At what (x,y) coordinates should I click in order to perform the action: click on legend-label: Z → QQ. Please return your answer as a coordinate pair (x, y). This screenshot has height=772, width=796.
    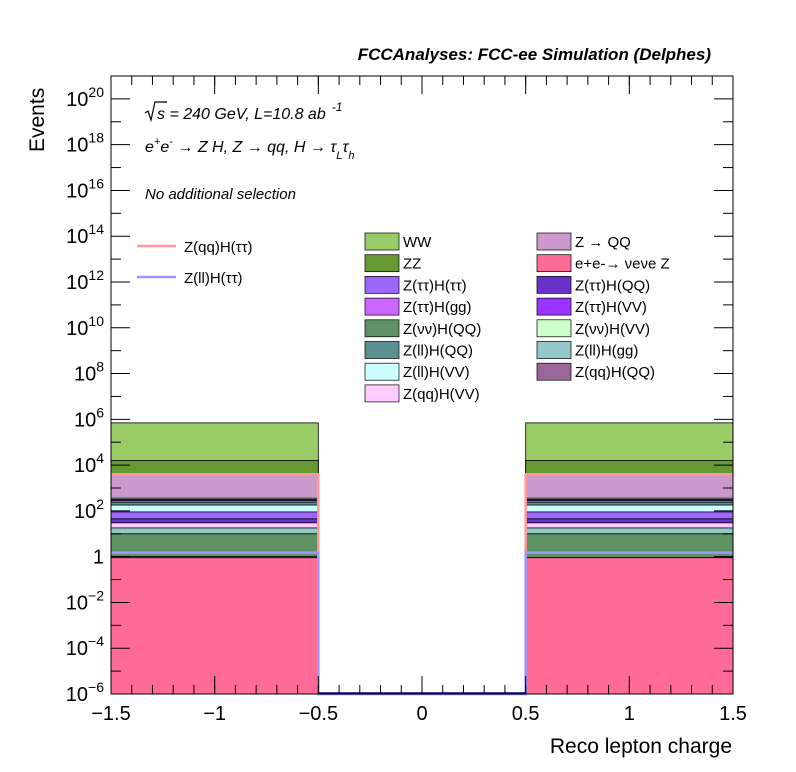
    Looking at the image, I should click on (603, 242).